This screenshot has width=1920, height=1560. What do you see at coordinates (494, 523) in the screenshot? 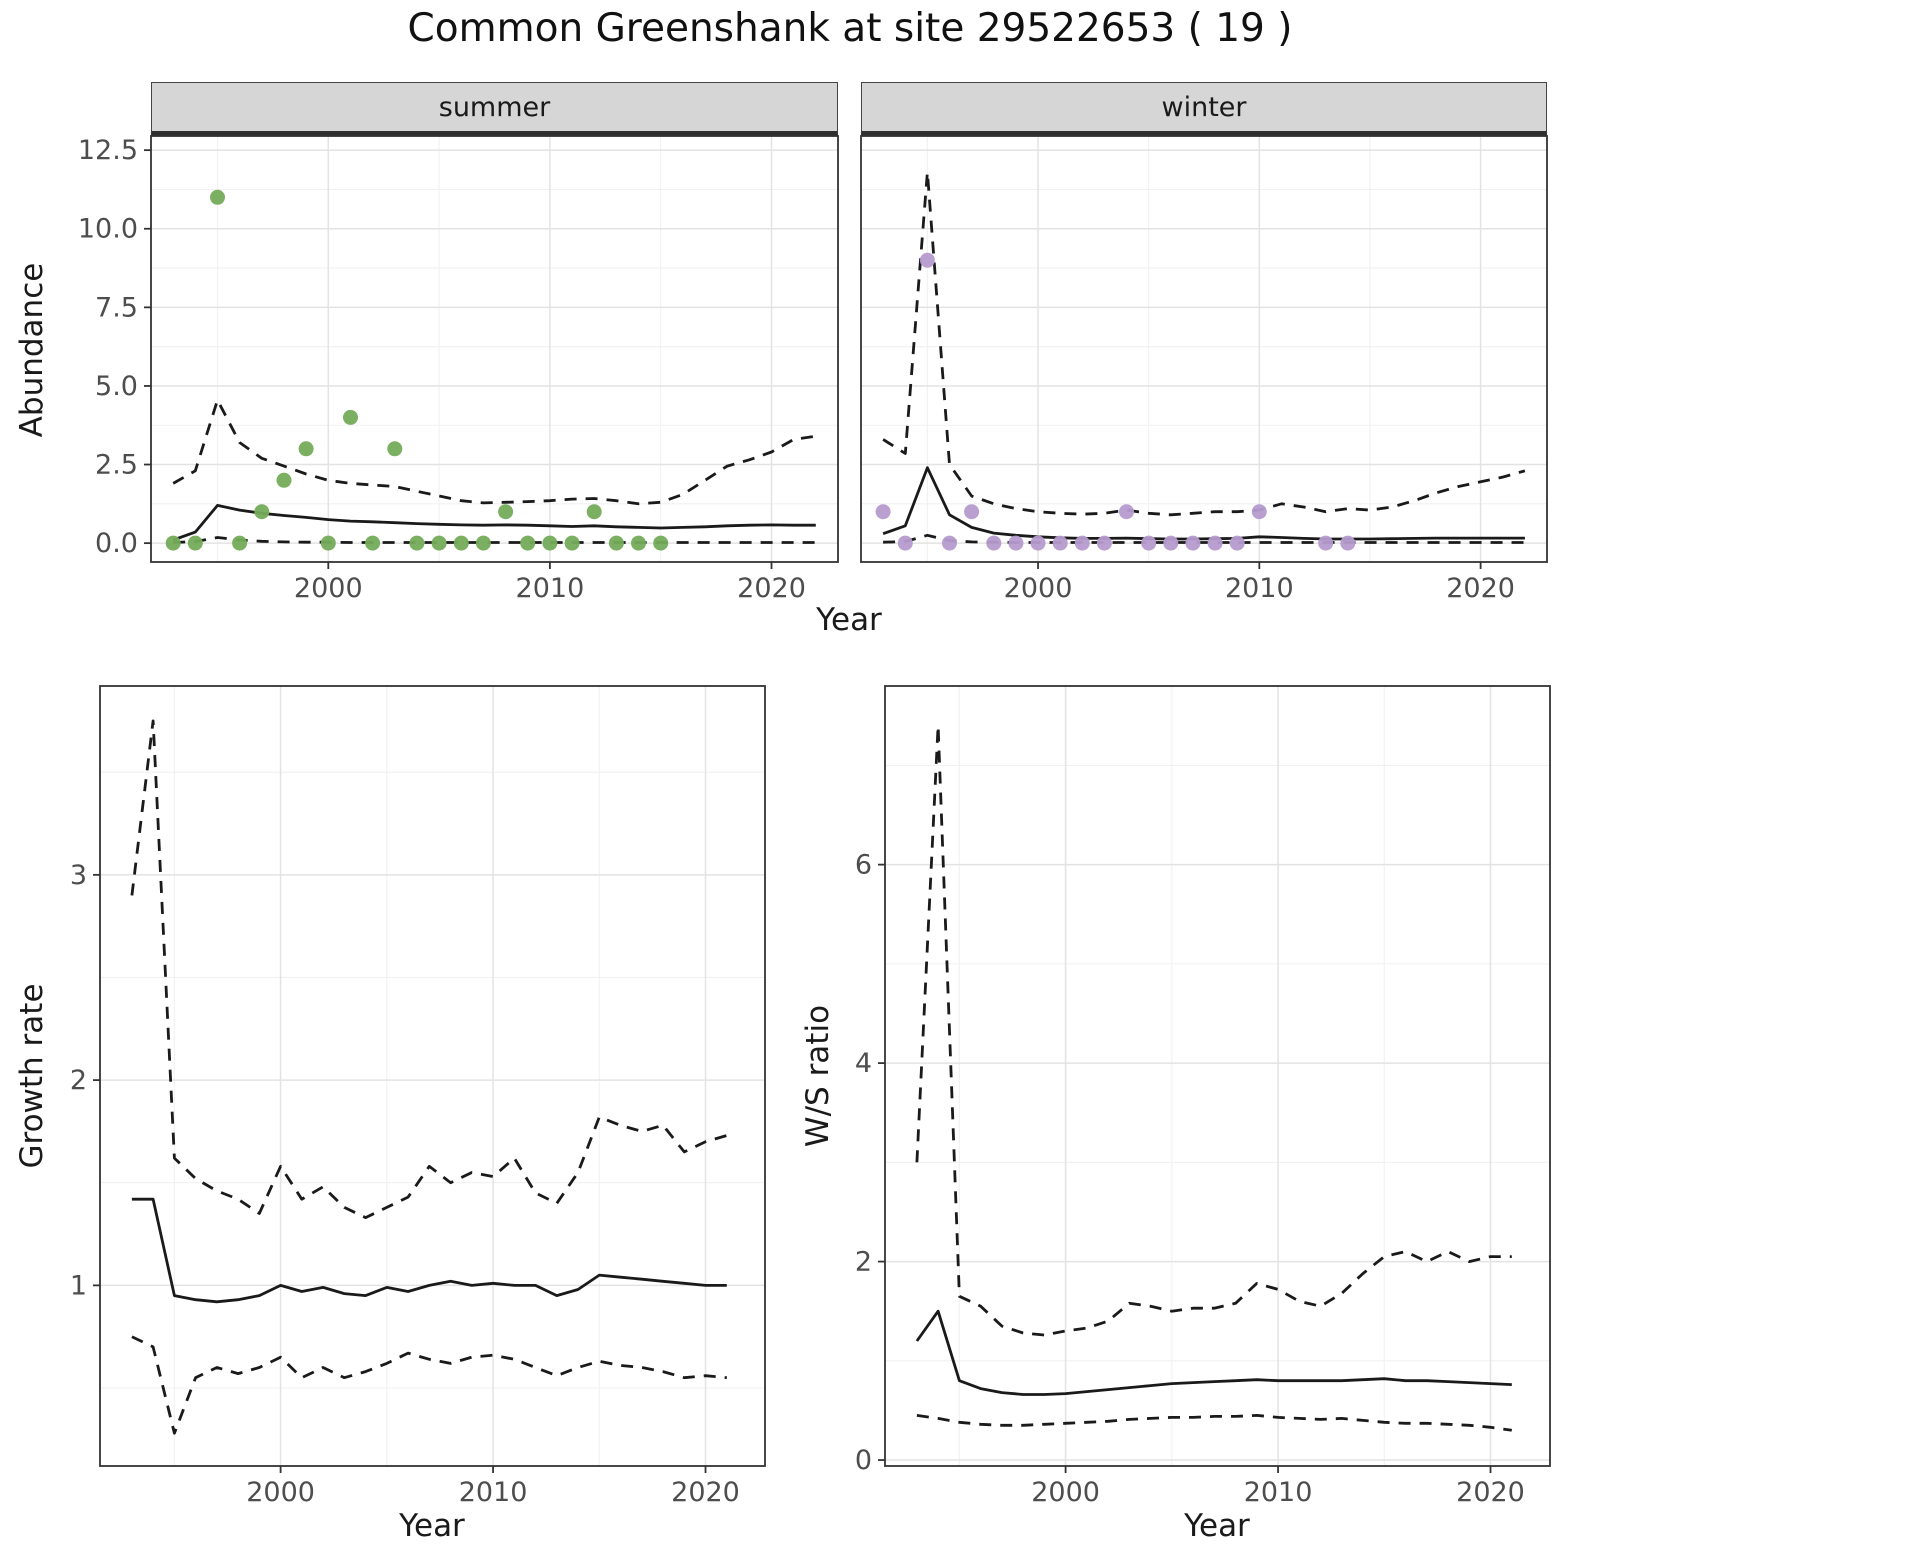
I see `abundance-summer-median-line` at bounding box center [494, 523].